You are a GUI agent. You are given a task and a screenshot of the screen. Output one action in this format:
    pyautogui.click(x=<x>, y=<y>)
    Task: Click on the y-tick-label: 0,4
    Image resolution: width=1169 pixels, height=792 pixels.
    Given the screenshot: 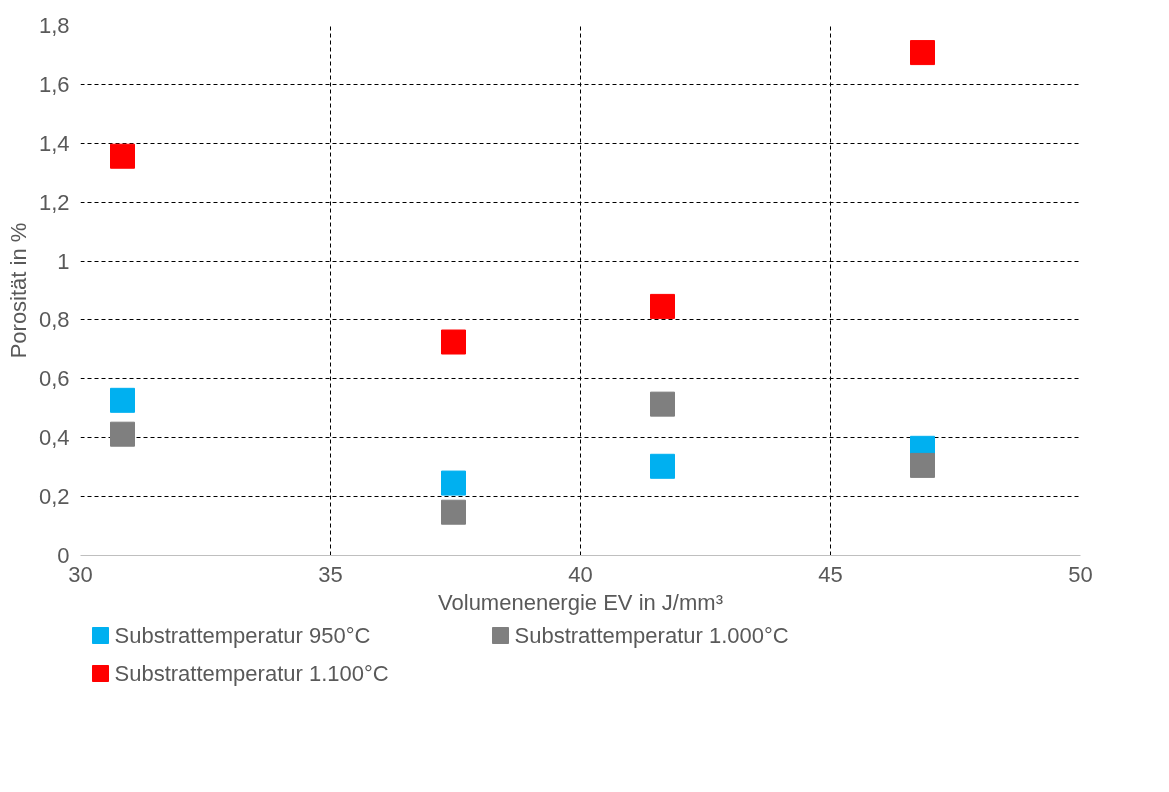 What is the action you would take?
    pyautogui.click(x=54, y=438)
    